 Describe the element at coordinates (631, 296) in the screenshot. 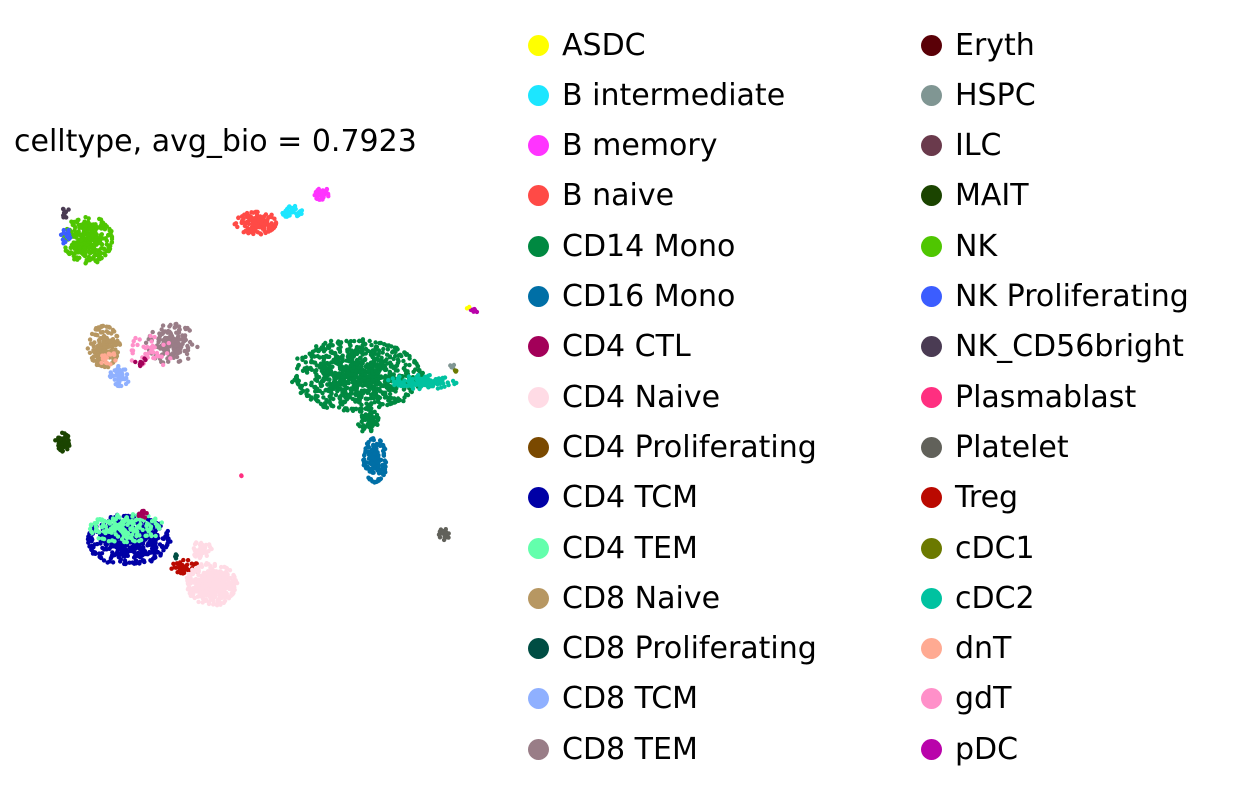

I see `legend-item-cd16-mono: CD16 Mono` at that location.